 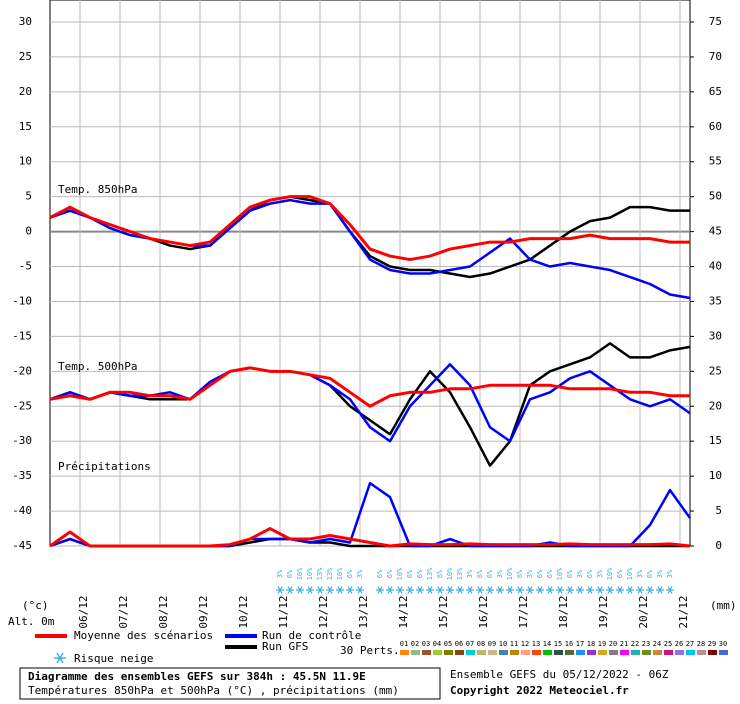 I want to click on member-label: 05, so click(x=448, y=644).